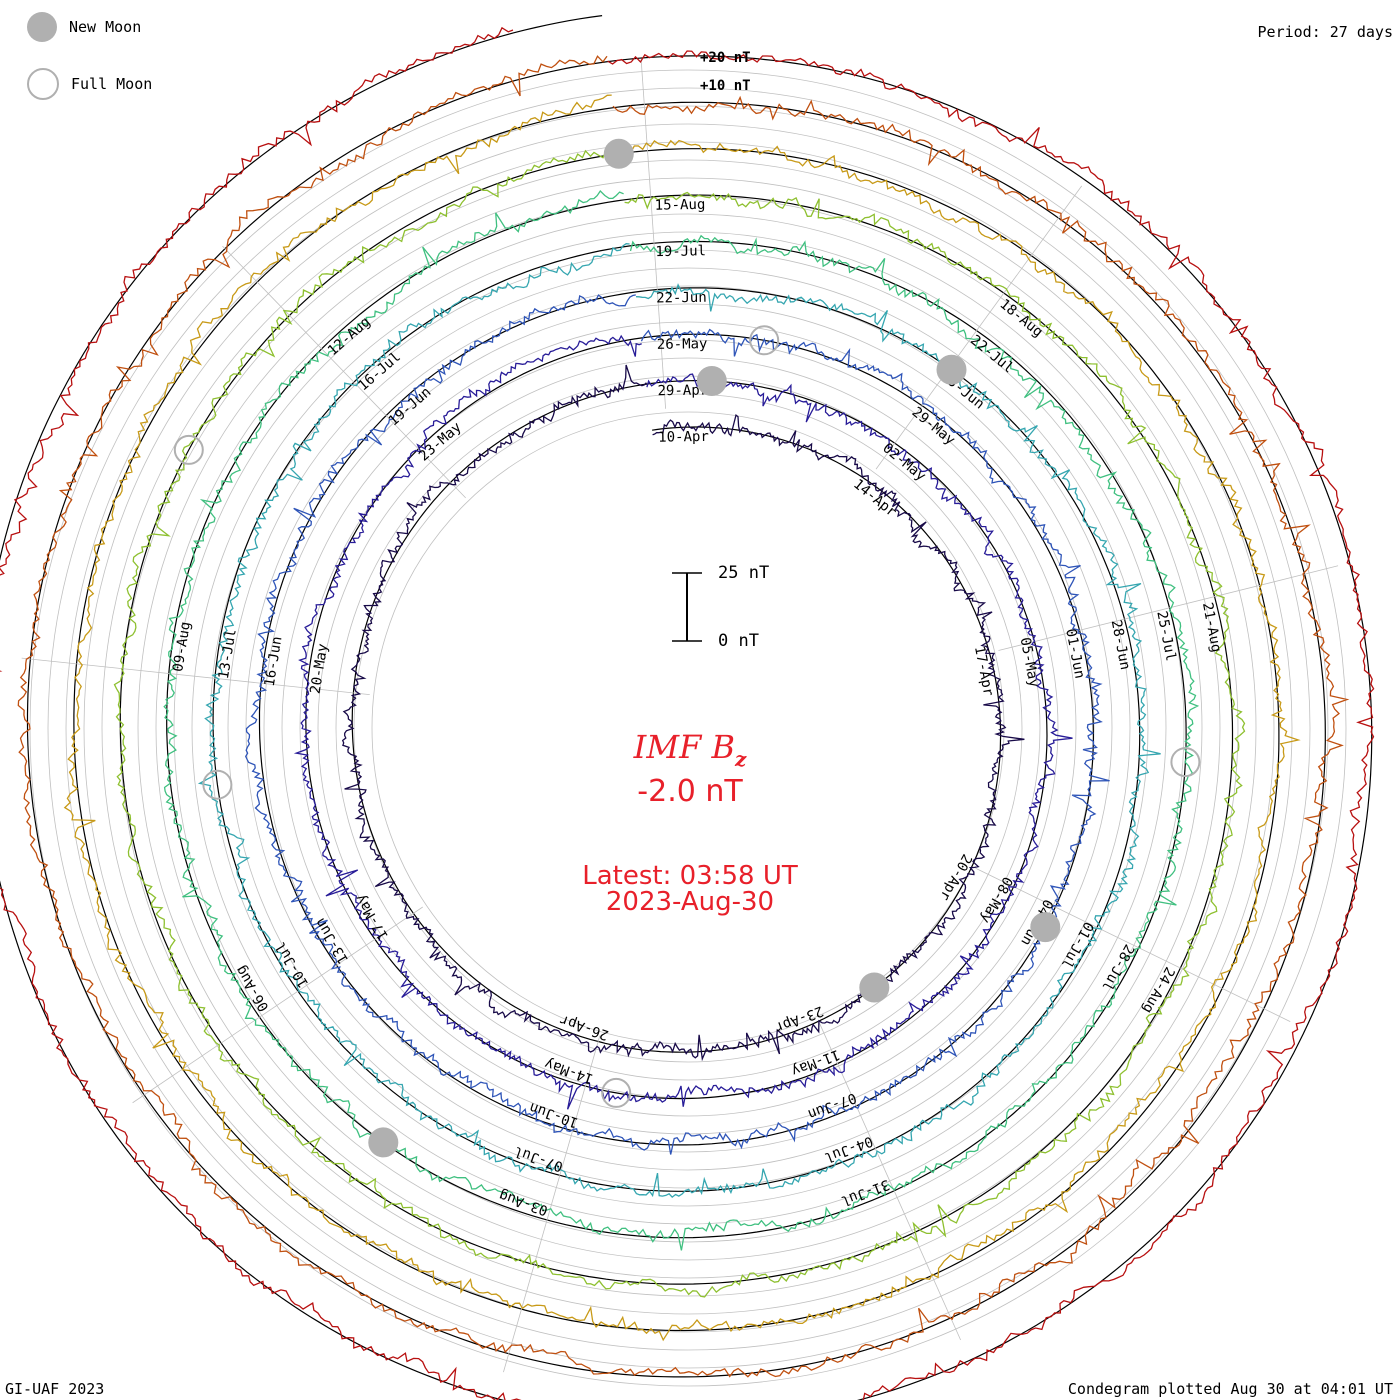  I want to click on date-label: 09-Aug, so click(182, 647).